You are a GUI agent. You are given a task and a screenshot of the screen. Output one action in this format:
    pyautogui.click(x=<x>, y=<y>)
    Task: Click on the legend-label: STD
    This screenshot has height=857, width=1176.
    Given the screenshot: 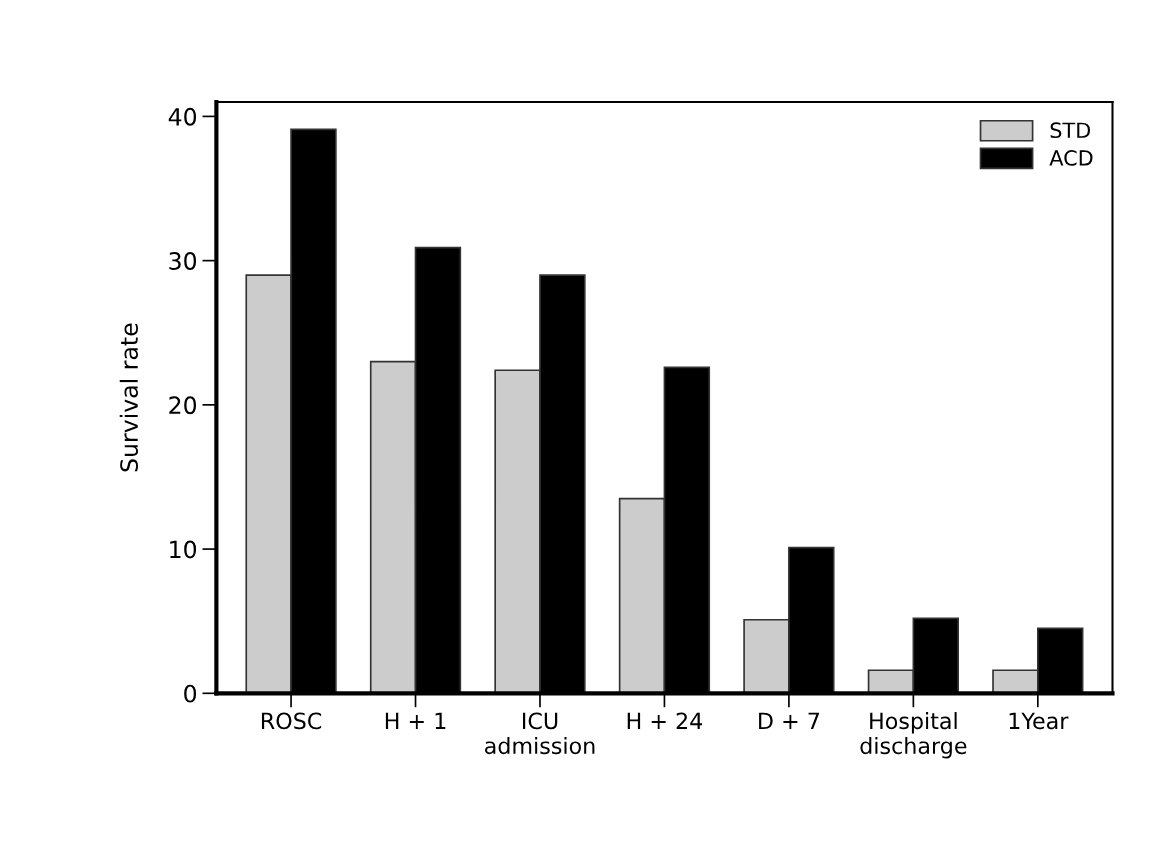 What is the action you would take?
    pyautogui.click(x=1070, y=130)
    